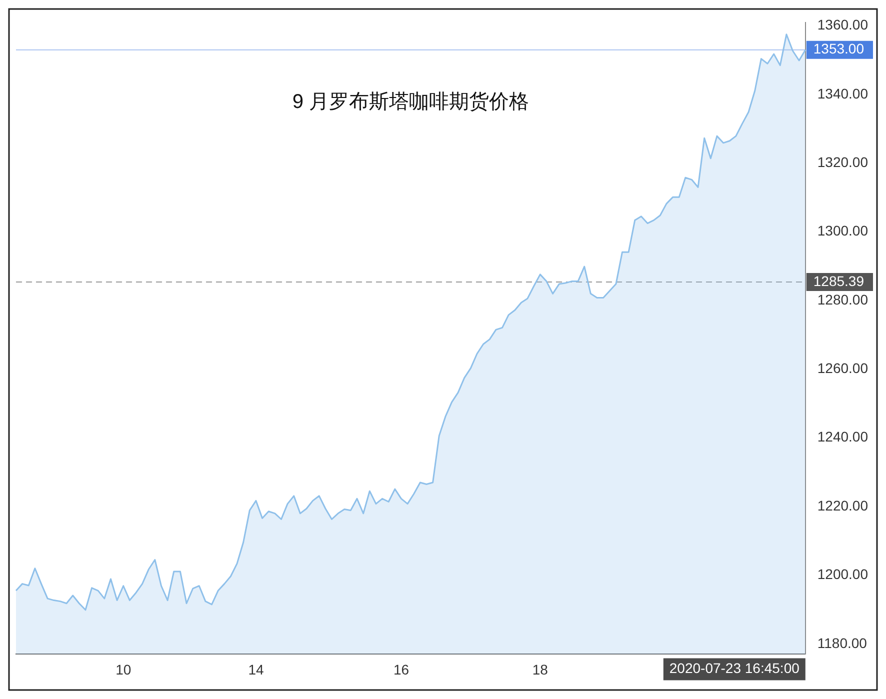  Describe the element at coordinates (842, 368) in the screenshot. I see `y-tick-label: 1260.00` at that location.